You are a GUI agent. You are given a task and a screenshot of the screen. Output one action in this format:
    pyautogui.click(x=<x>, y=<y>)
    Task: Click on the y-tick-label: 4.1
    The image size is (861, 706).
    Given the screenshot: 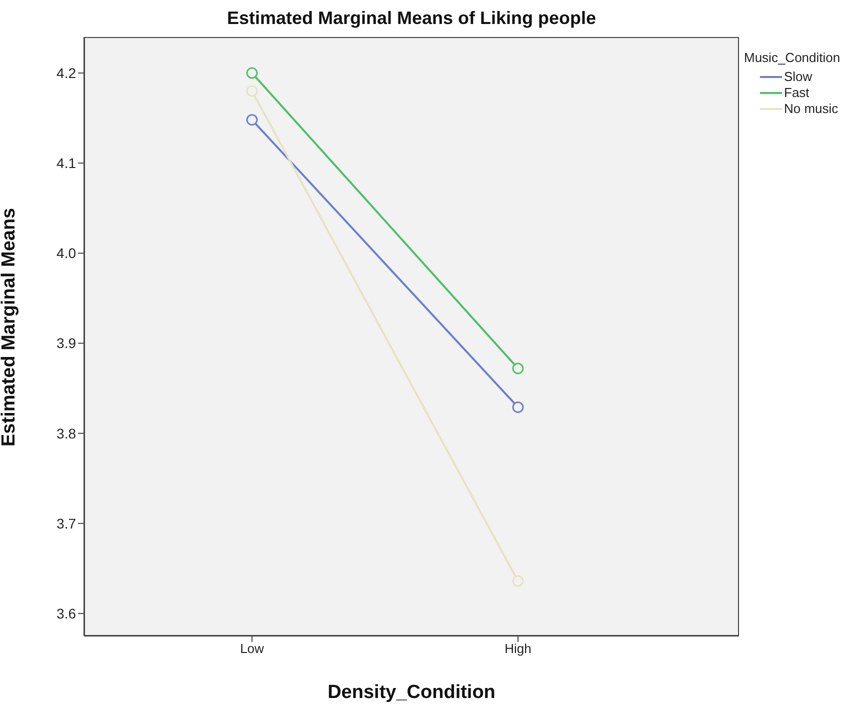 What is the action you would take?
    pyautogui.click(x=66, y=163)
    